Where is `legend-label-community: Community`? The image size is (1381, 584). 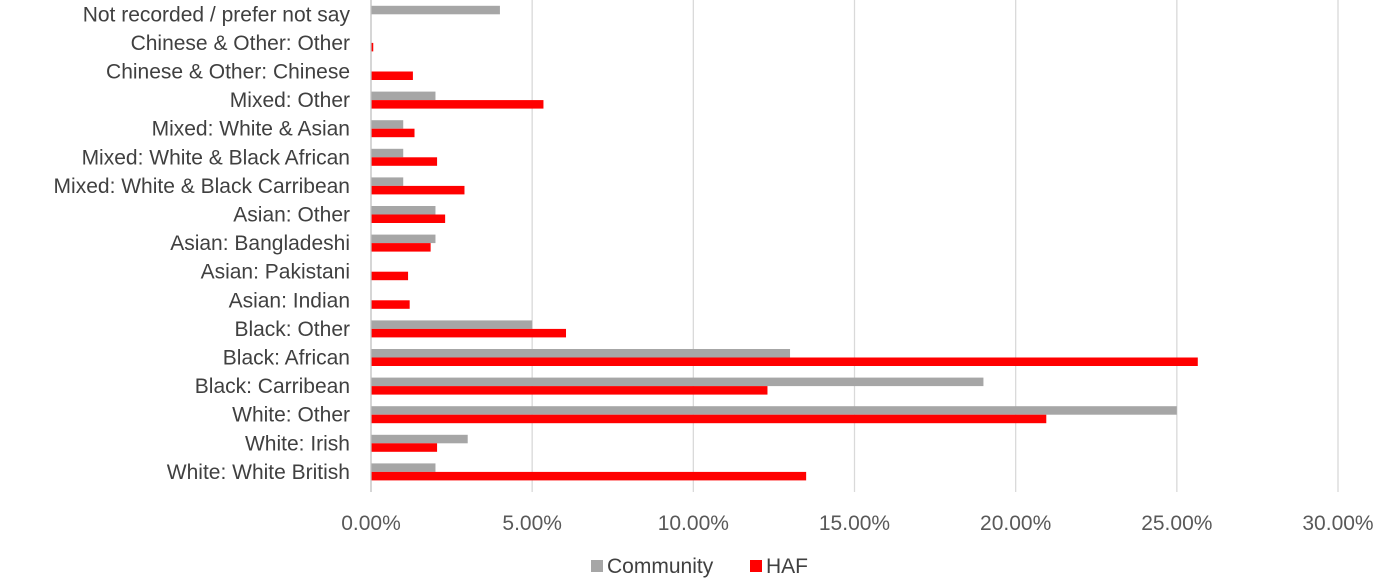
legend-label-community: Community is located at coordinates (660, 566).